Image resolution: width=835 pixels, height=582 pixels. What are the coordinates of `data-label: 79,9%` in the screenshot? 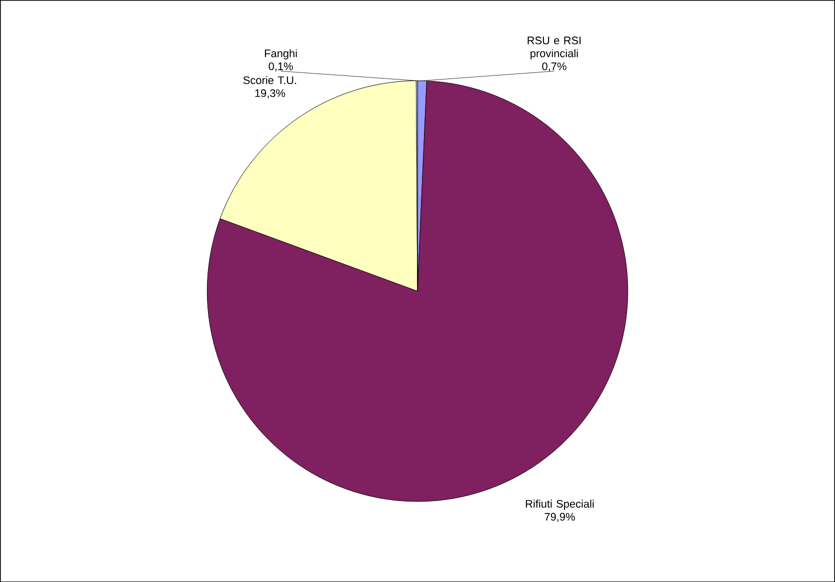 It's located at (559, 517).